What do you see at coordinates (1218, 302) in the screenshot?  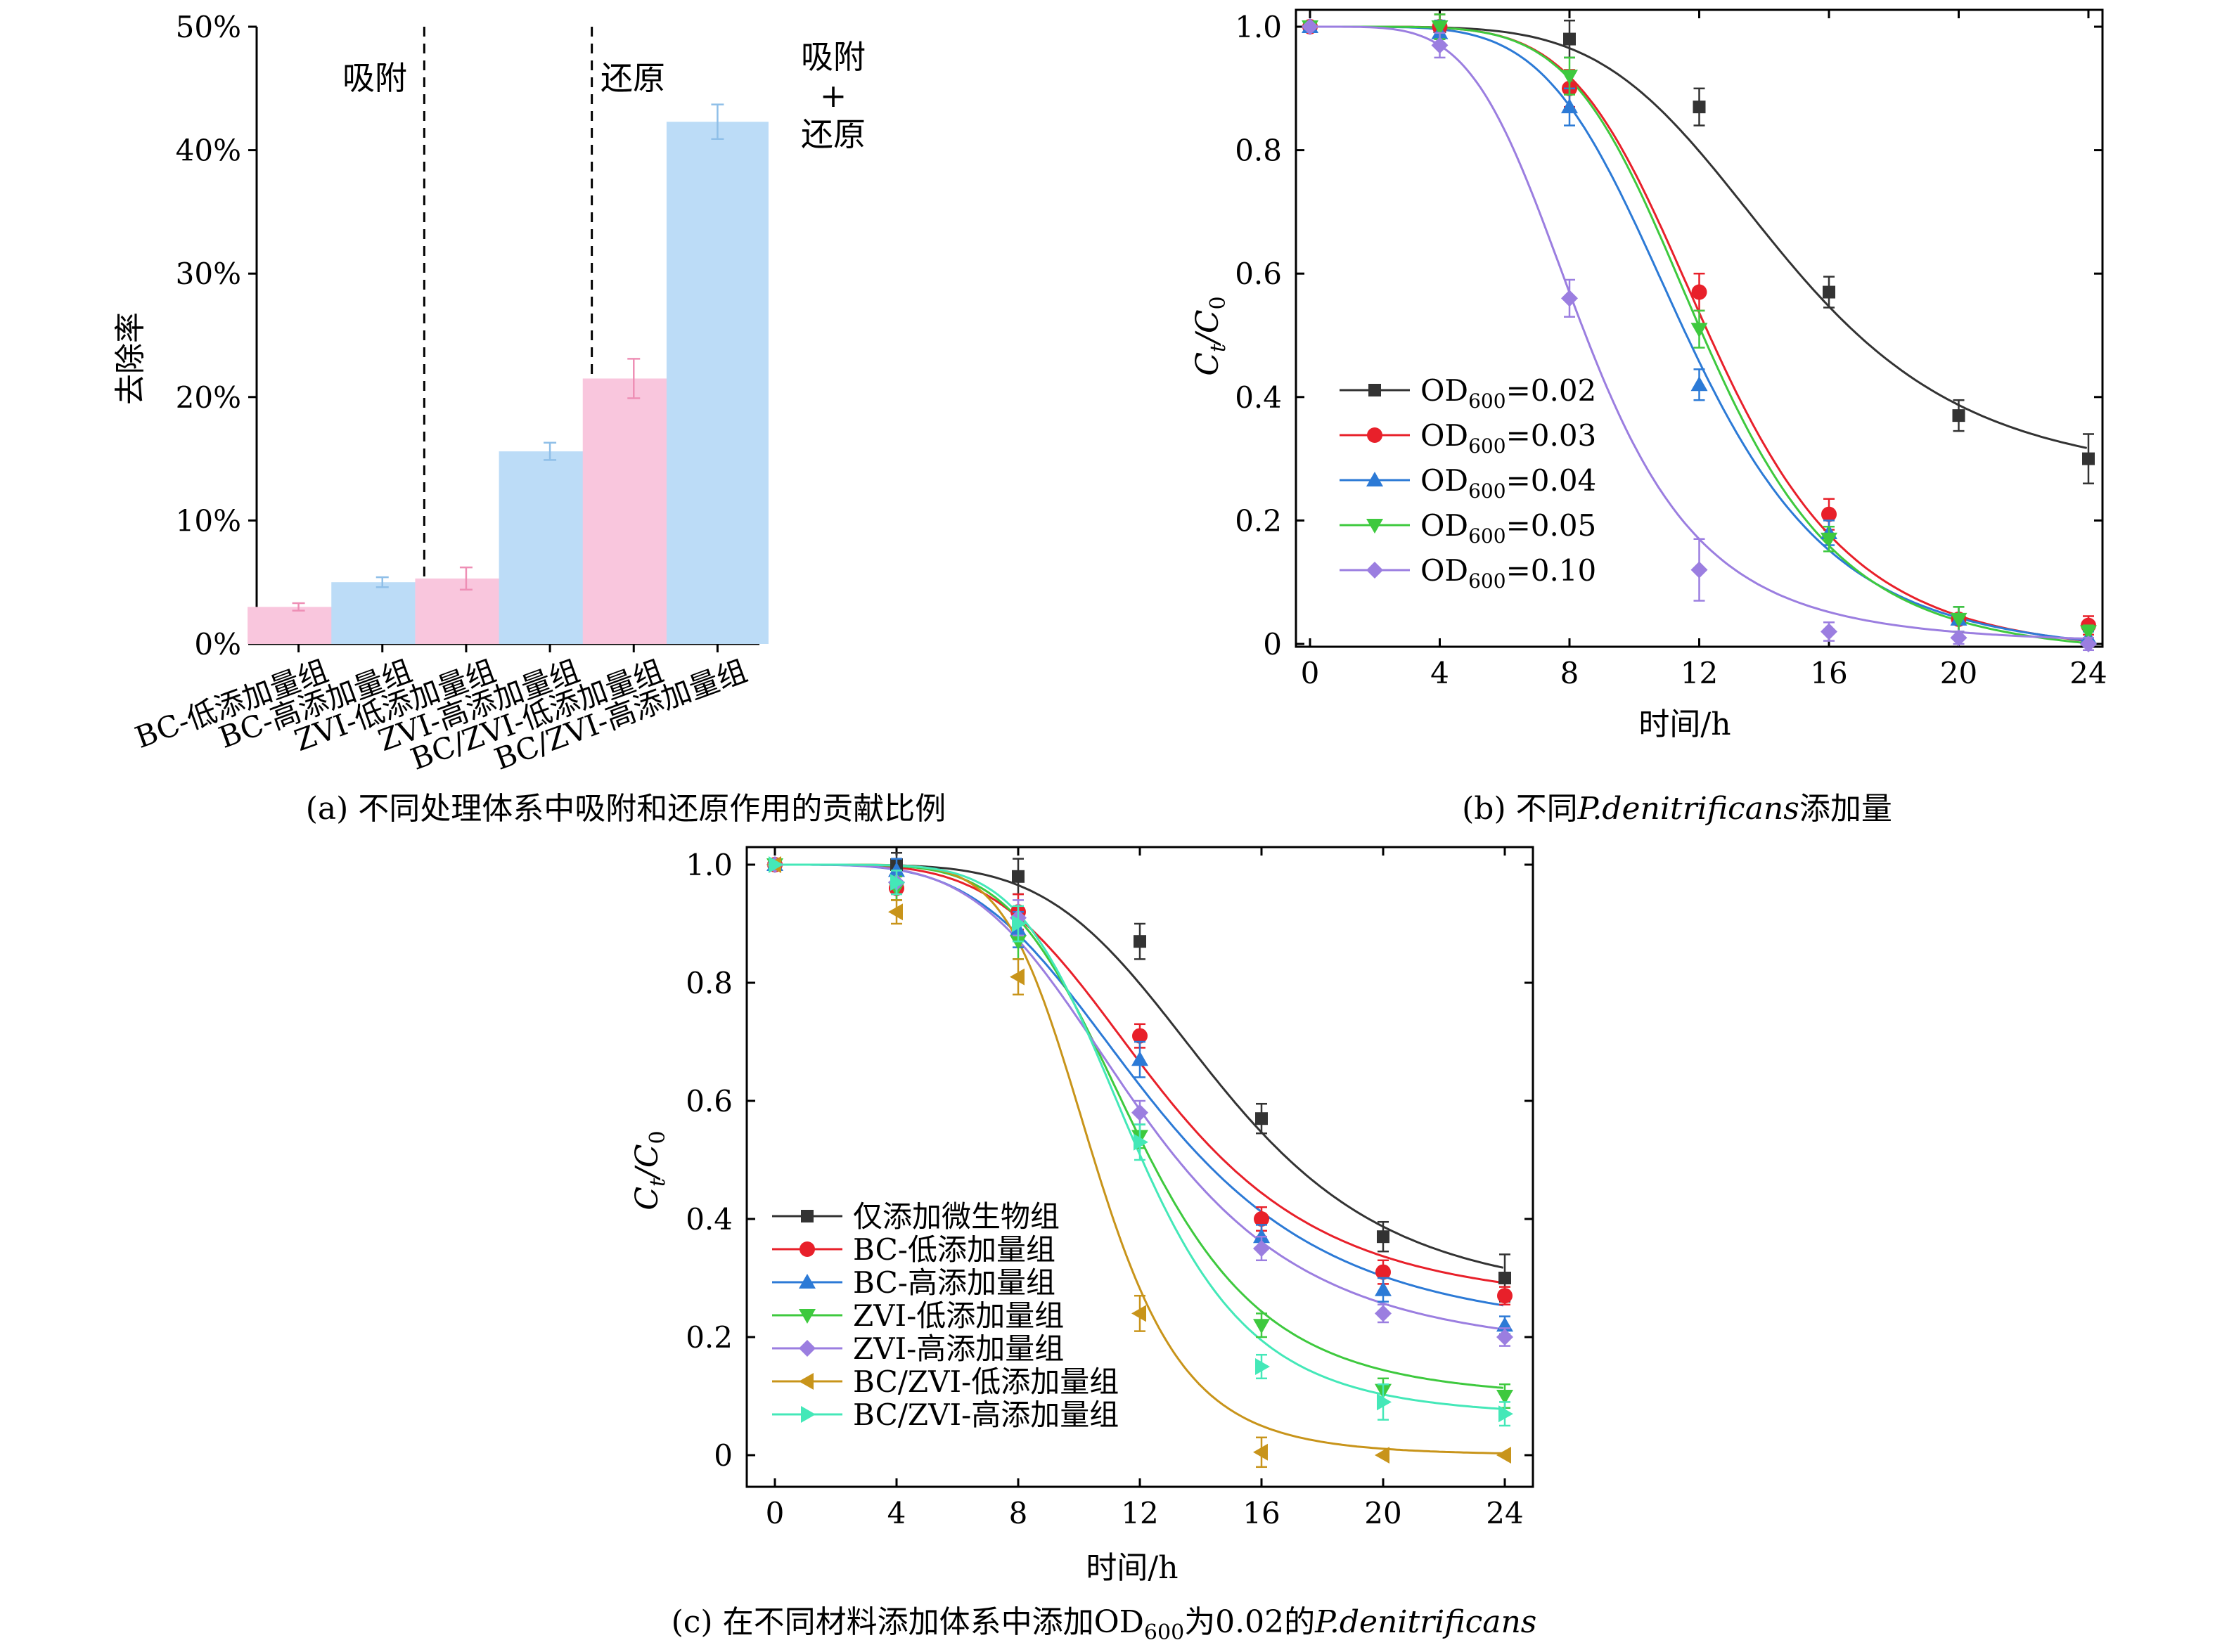 I see `panel-b-ylabel-sub-0: 0` at bounding box center [1218, 302].